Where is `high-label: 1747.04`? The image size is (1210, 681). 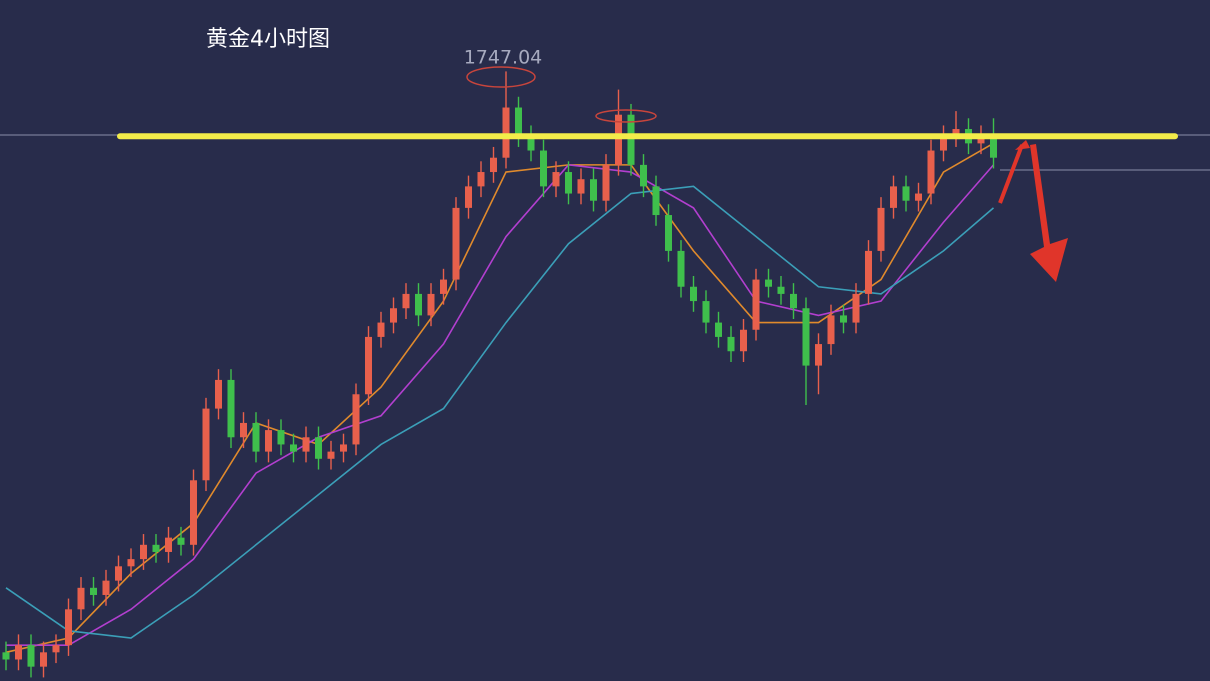 high-label: 1747.04 is located at coordinates (503, 58).